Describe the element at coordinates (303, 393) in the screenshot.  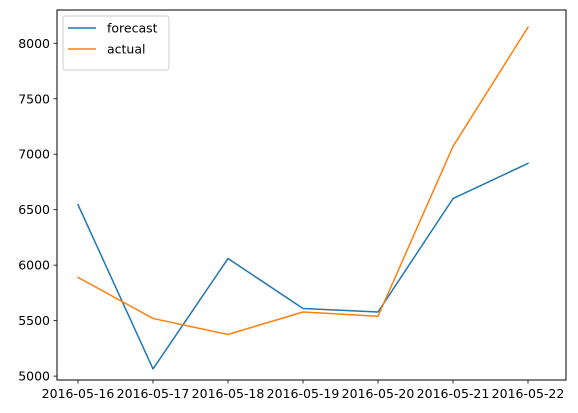
I see `x-tick-label: 2016-05-19` at that location.